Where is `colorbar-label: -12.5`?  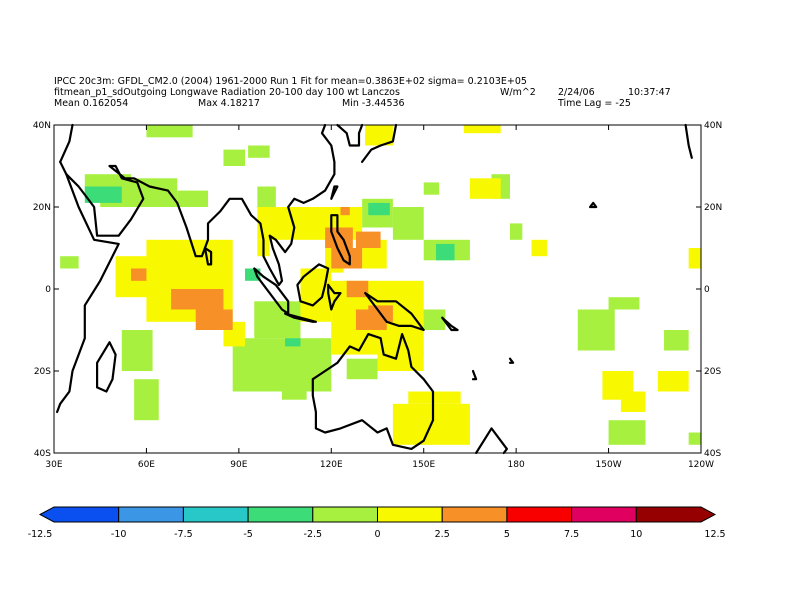 colorbar-label: -12.5 is located at coordinates (40, 534).